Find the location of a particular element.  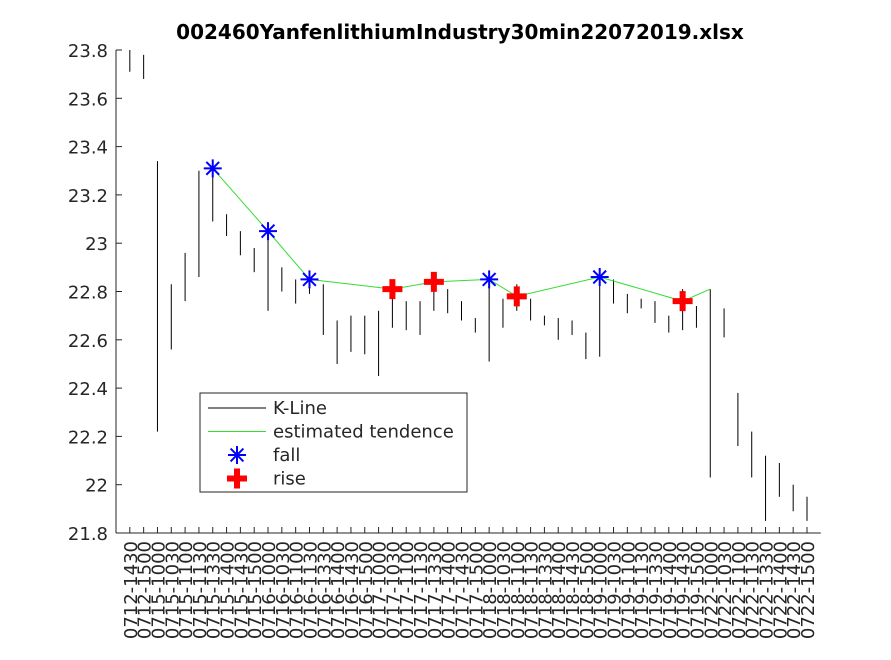

x-tick-label: 0715-1330 is located at coordinates (214, 590).